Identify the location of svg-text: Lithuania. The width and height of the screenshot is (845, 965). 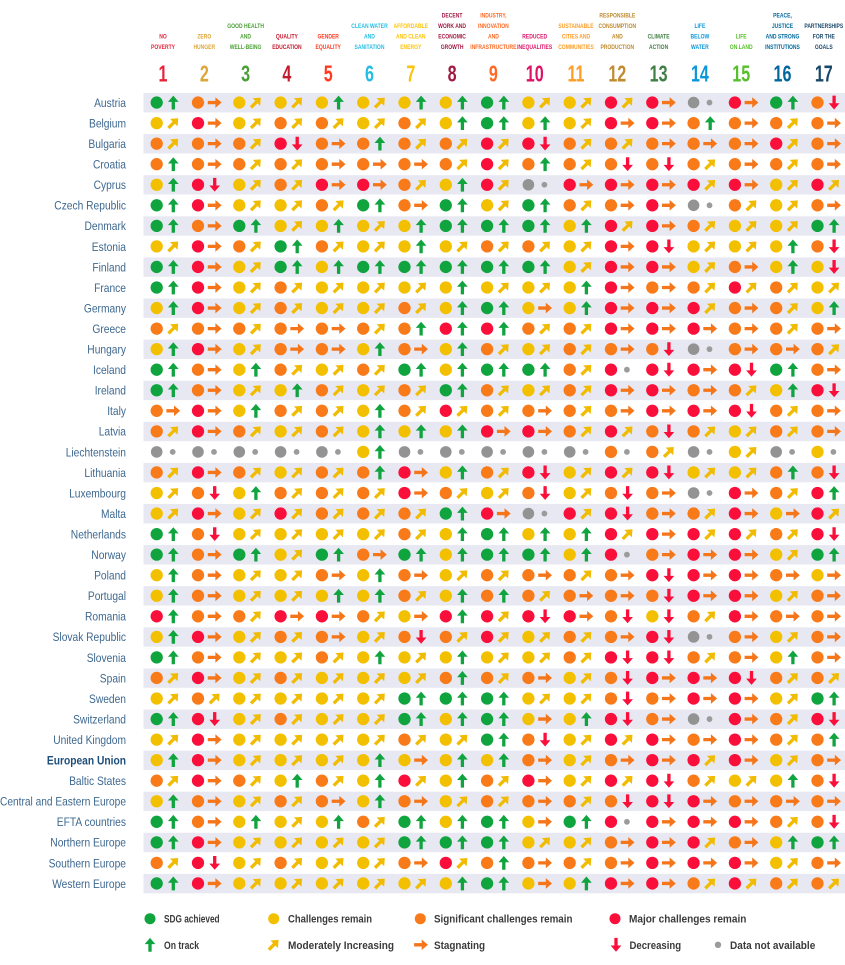
(105, 473).